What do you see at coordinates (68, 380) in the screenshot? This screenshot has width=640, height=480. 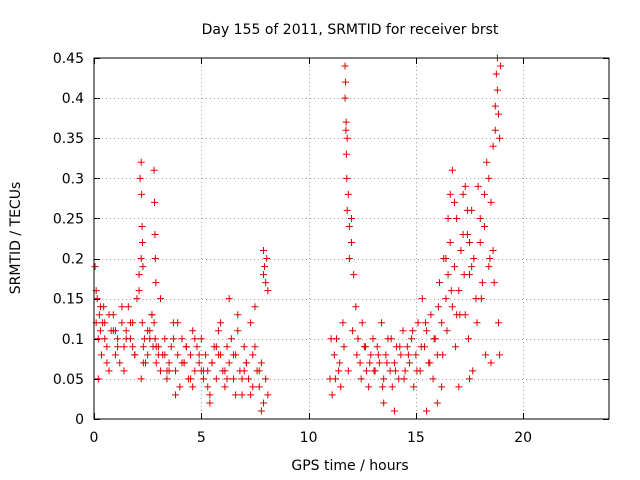 I see `y-tick-label: 0.05` at bounding box center [68, 380].